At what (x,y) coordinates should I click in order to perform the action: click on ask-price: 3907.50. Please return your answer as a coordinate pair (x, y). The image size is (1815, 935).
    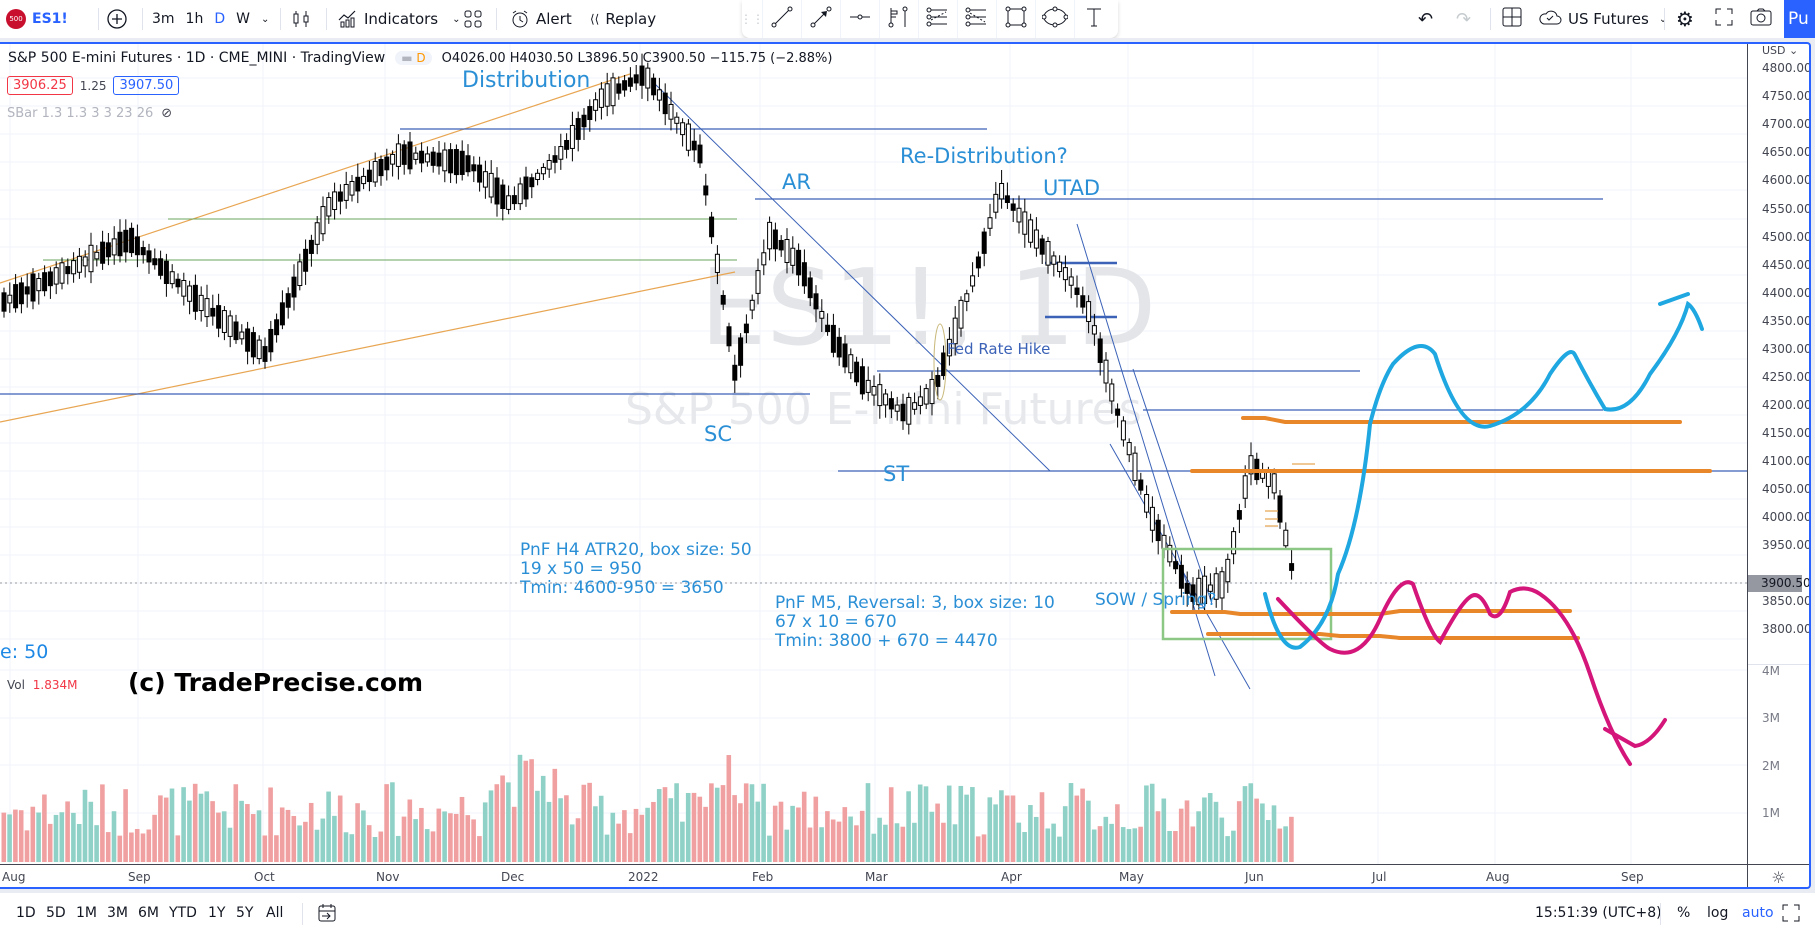
    Looking at the image, I should click on (146, 85).